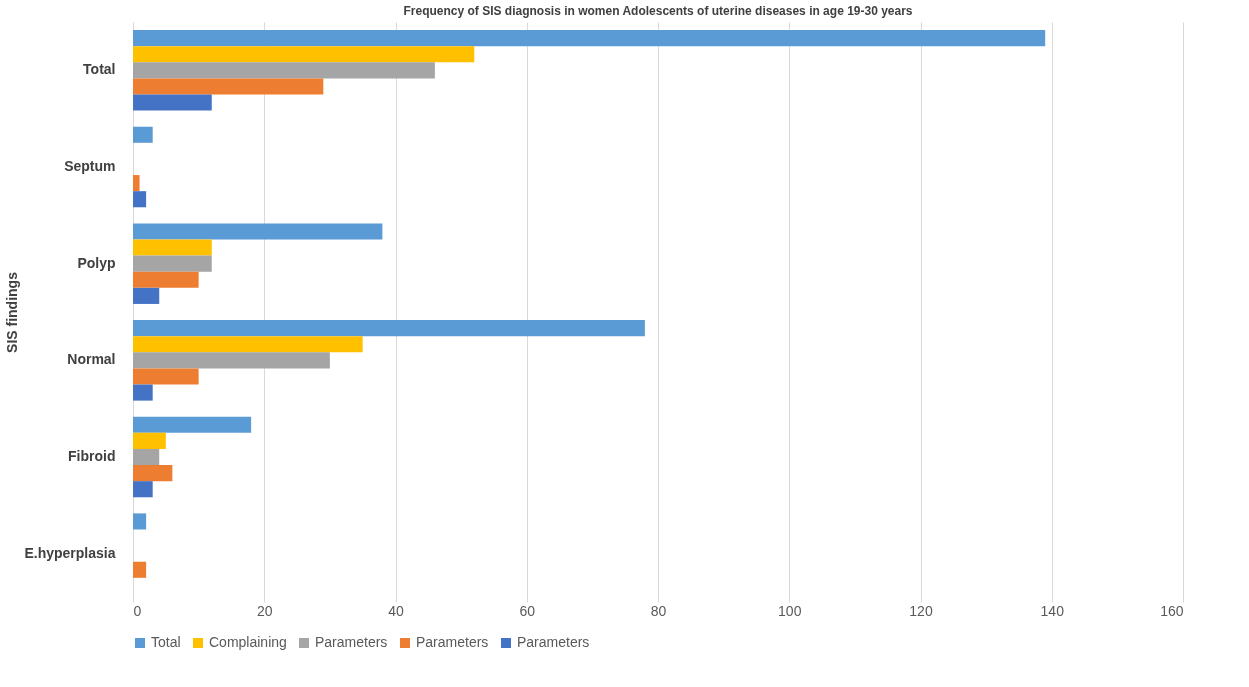 The height and width of the screenshot is (687, 1249). I want to click on y-tick-label: Total, so click(99, 69).